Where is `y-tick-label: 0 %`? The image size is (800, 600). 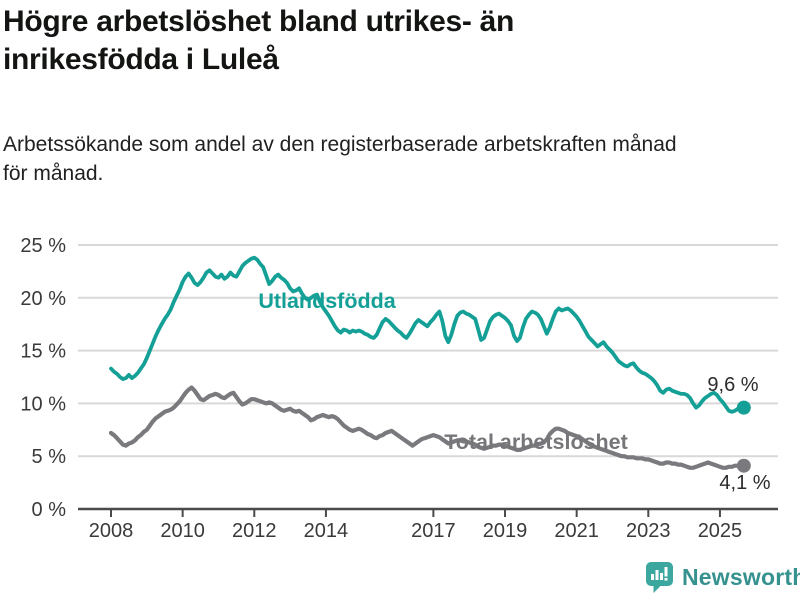 y-tick-label: 0 % is located at coordinates (49, 510).